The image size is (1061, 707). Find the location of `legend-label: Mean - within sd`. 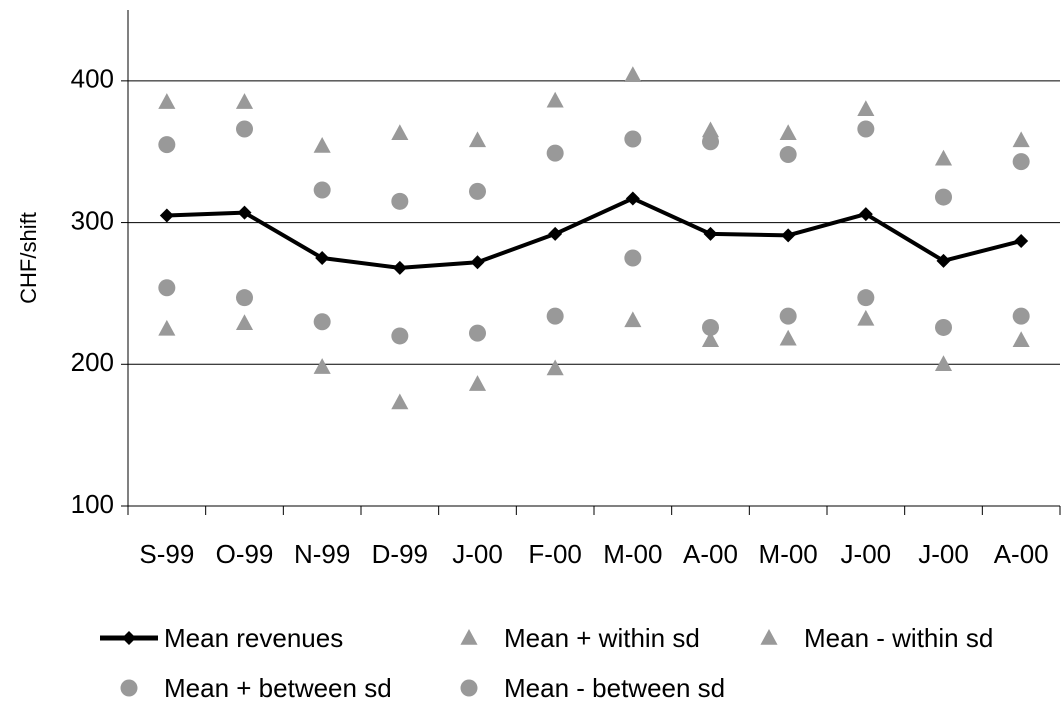

legend-label: Mean - within sd is located at coordinates (898, 638).